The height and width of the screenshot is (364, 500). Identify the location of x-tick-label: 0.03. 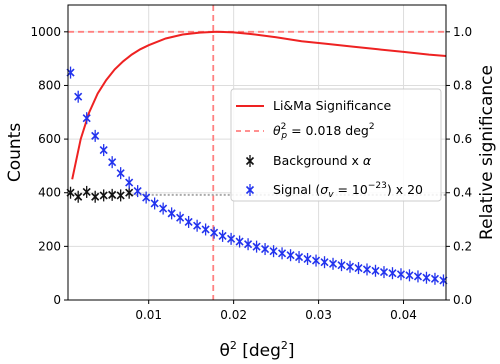
(318, 315).